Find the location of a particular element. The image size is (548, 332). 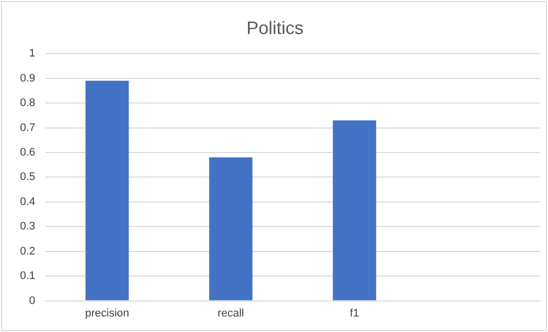

x-tick-label: f1 is located at coordinates (355, 313).